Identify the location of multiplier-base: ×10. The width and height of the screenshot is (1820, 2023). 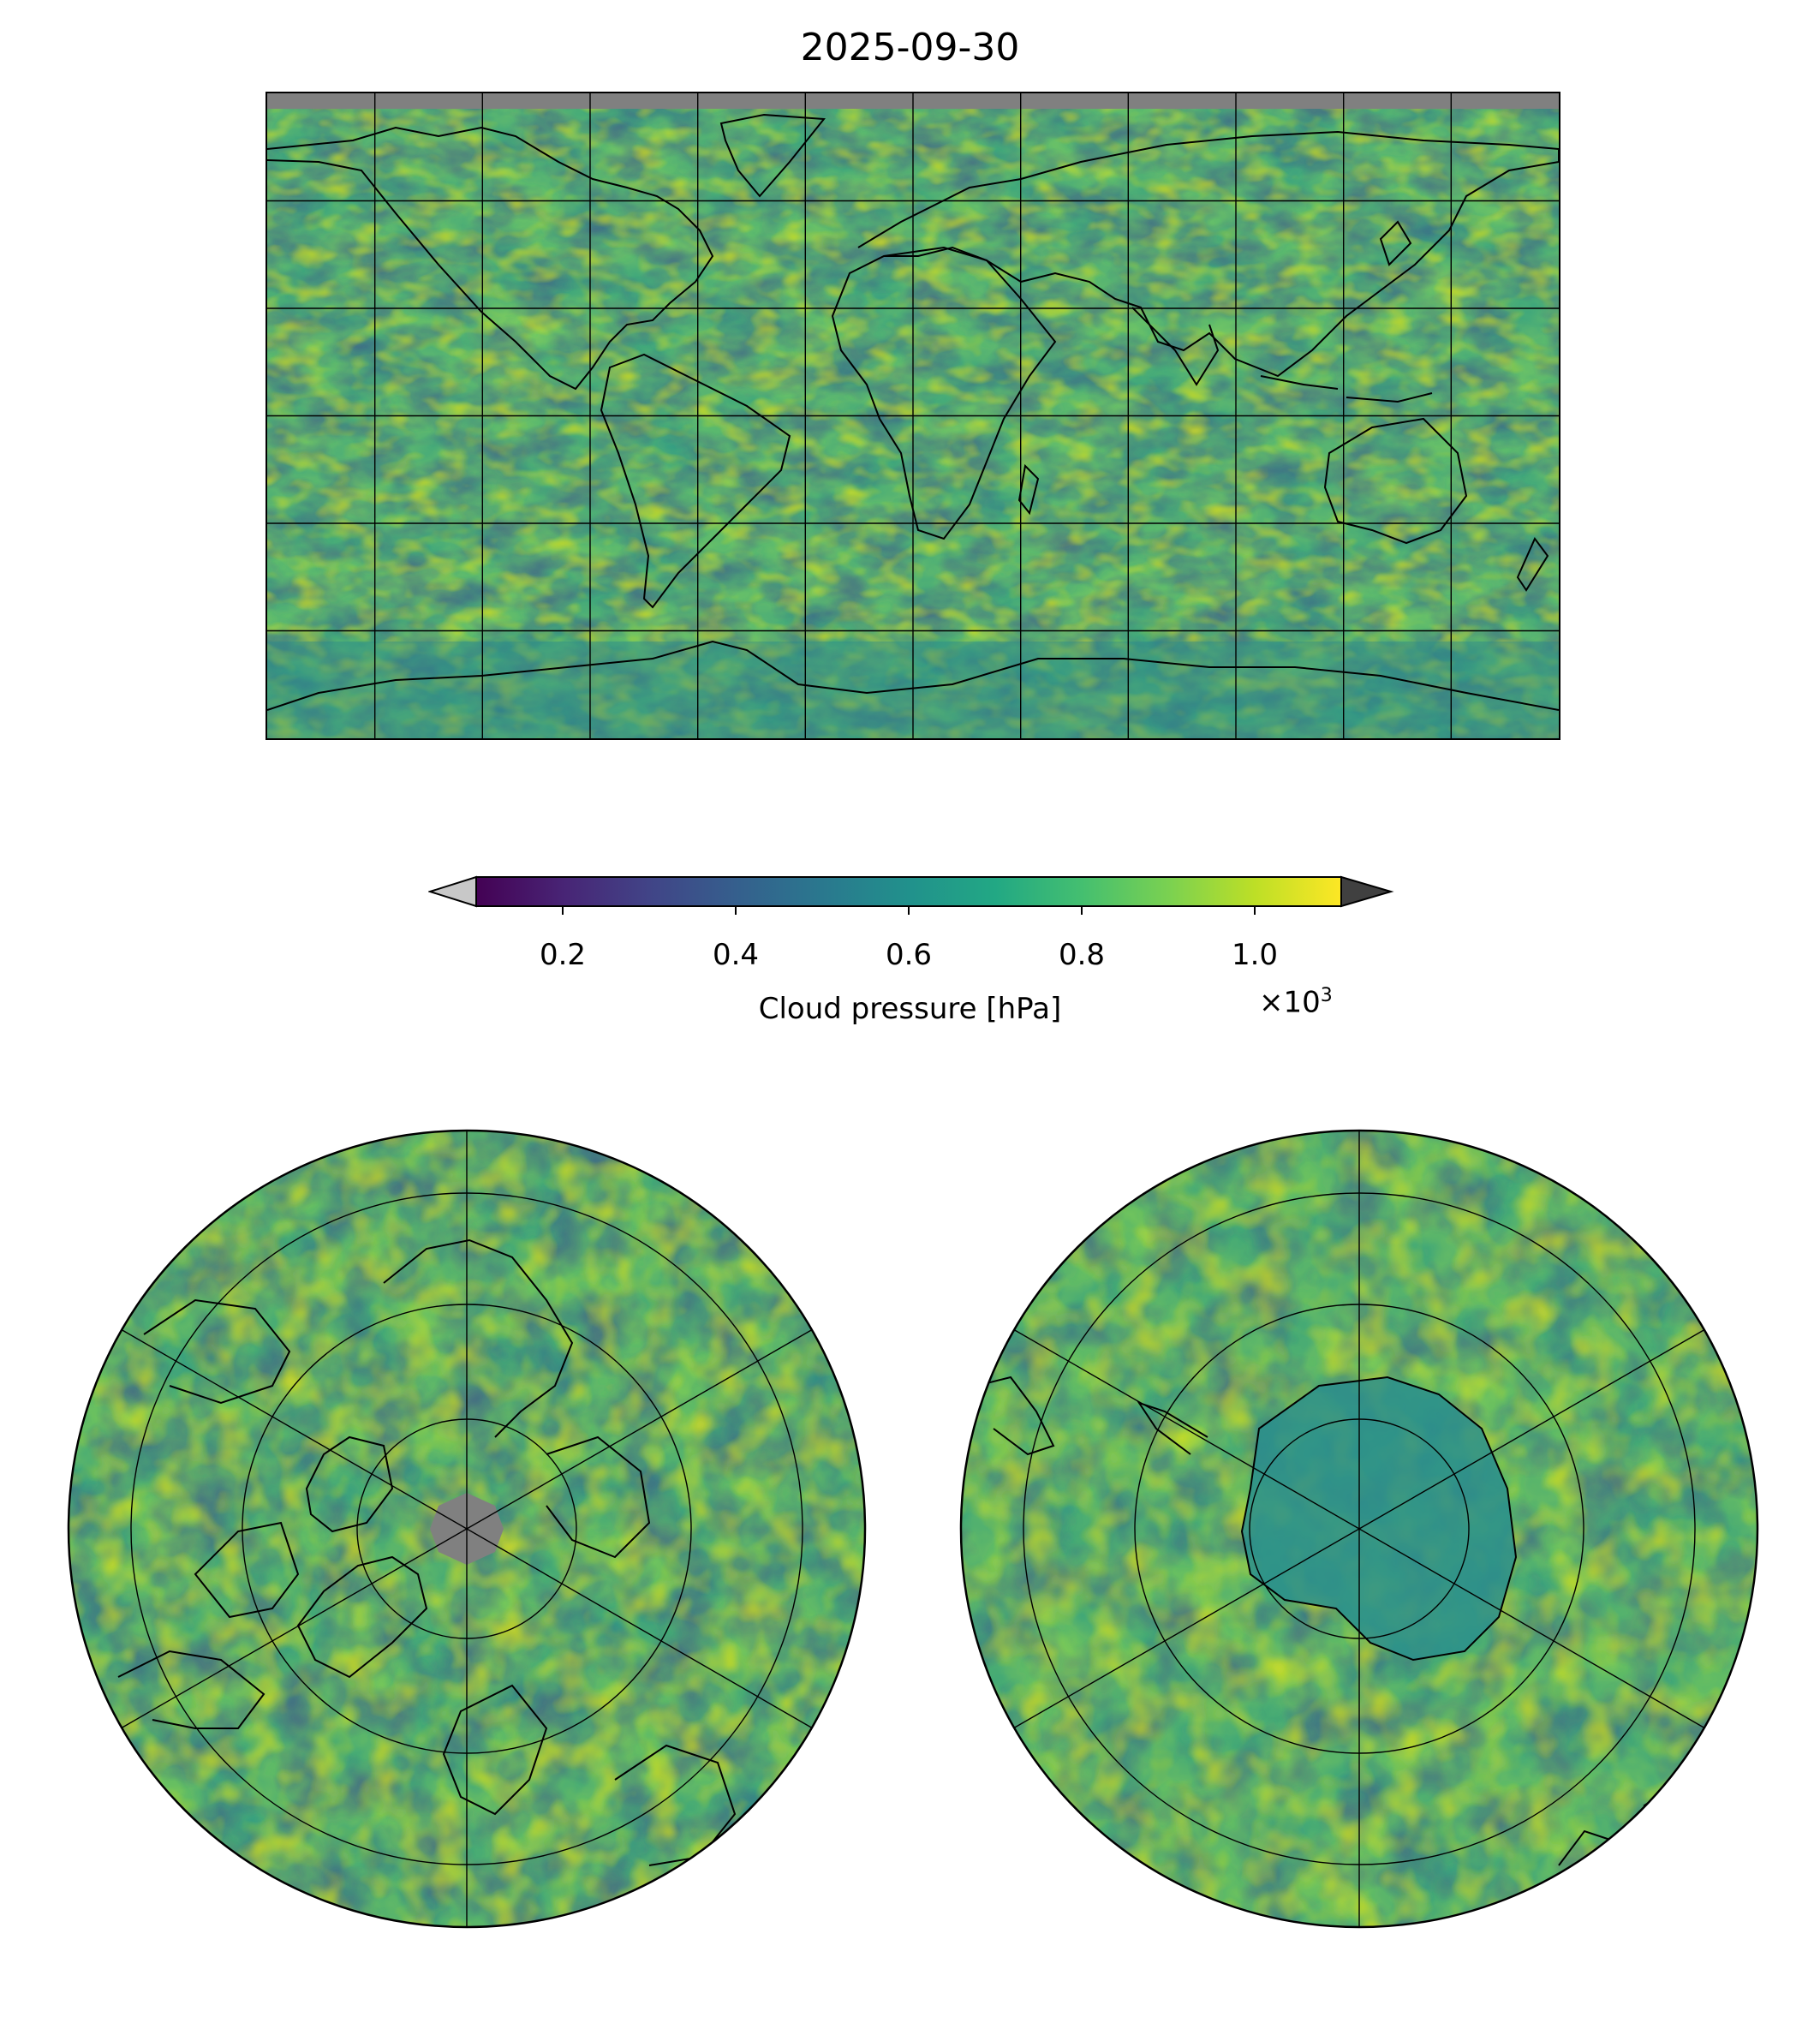
(1290, 1002).